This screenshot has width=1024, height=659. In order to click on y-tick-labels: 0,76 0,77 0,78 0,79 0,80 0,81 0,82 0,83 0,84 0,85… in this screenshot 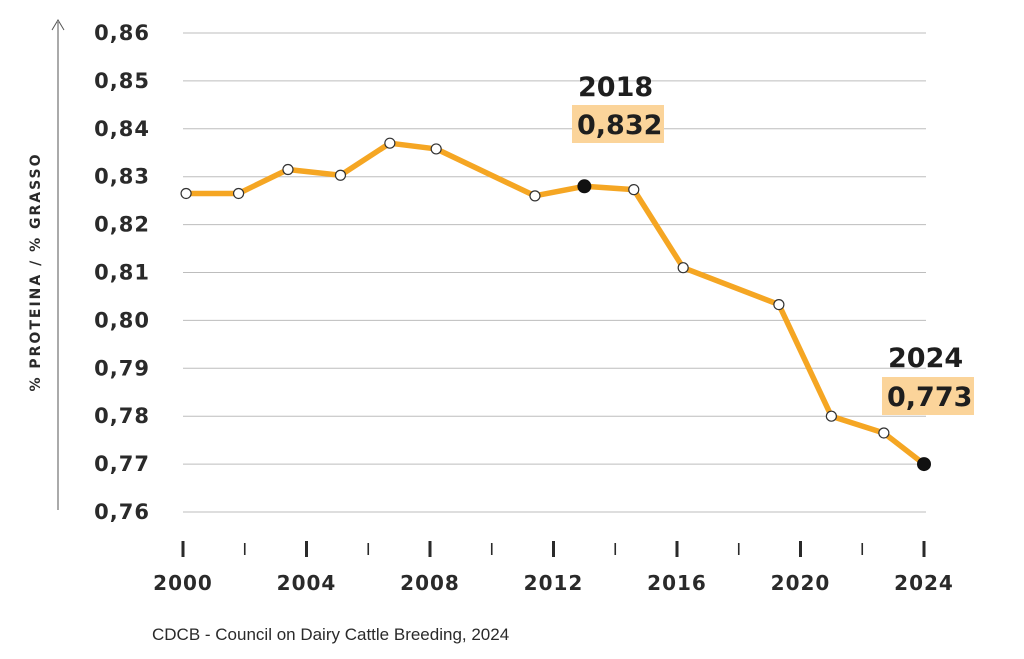, I will do `click(122, 272)`.